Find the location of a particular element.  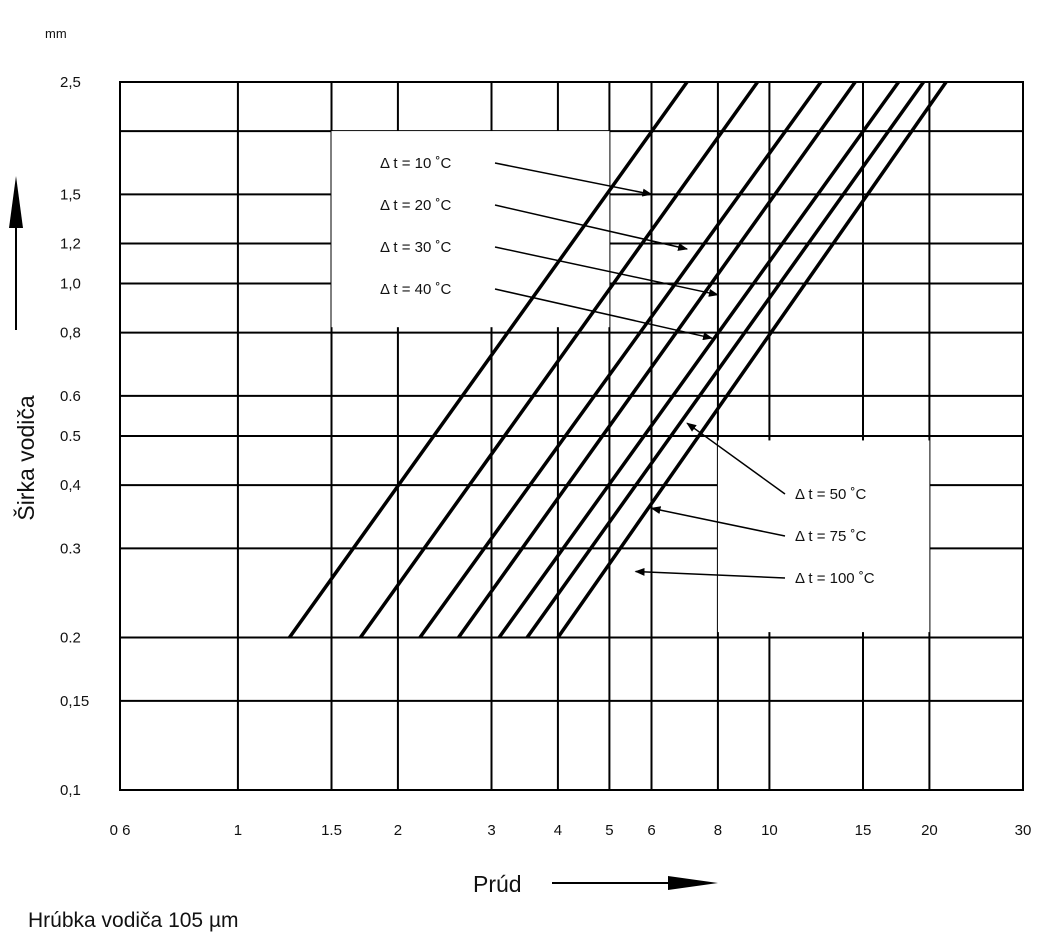

annotation-label: Δ t = 100 ˚C is located at coordinates (835, 578).